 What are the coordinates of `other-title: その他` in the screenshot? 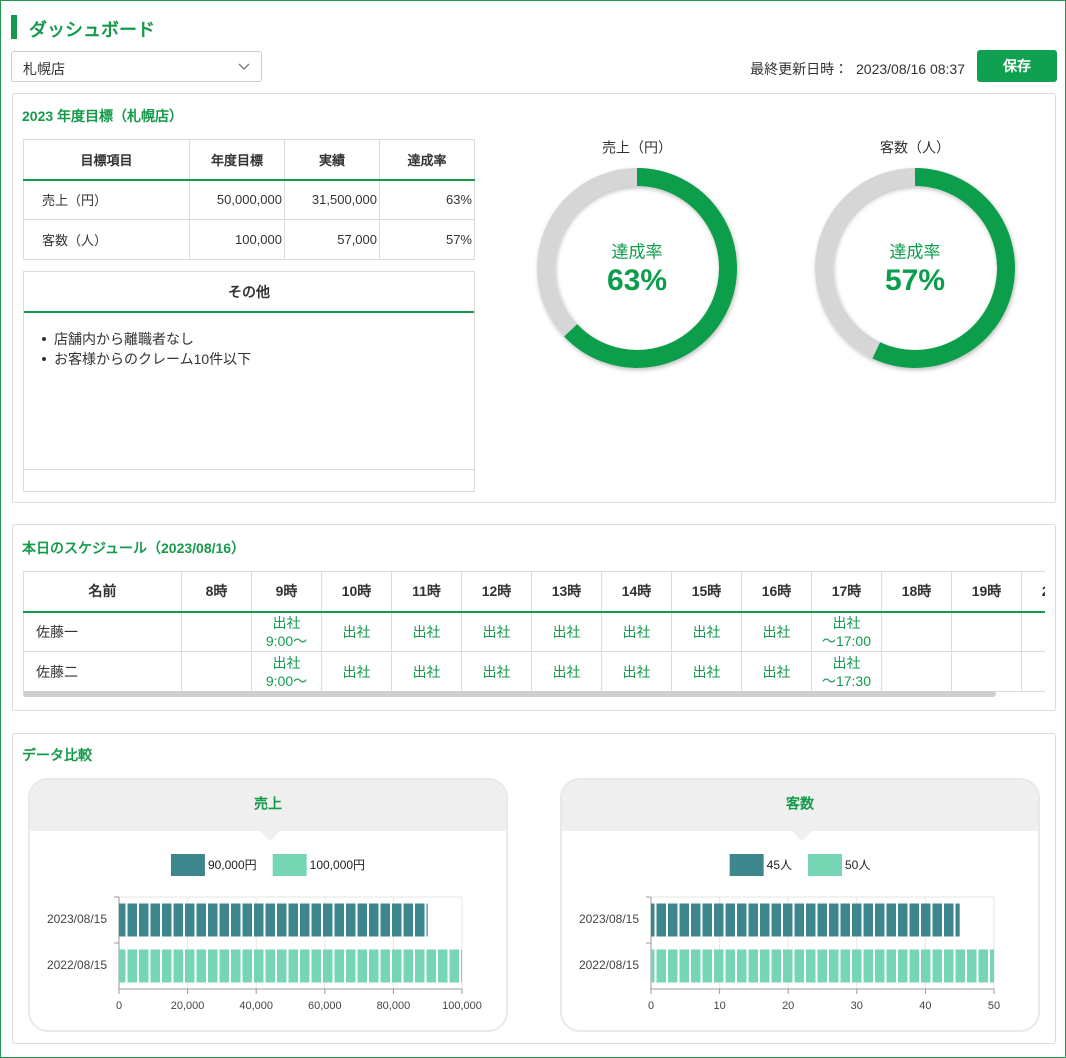 It's located at (249, 292).